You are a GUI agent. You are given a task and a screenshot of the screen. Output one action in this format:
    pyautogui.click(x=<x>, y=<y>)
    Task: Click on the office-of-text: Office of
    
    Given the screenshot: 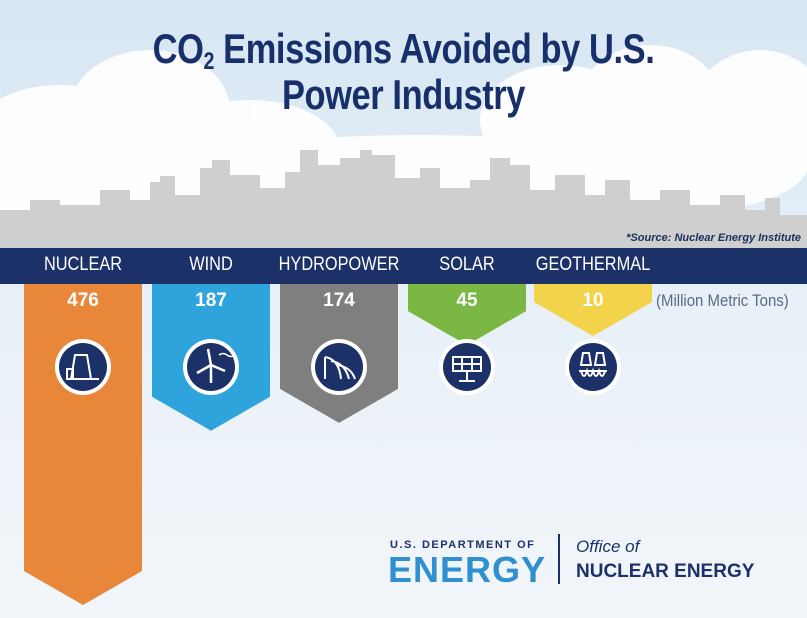 What is the action you would take?
    pyautogui.click(x=608, y=546)
    